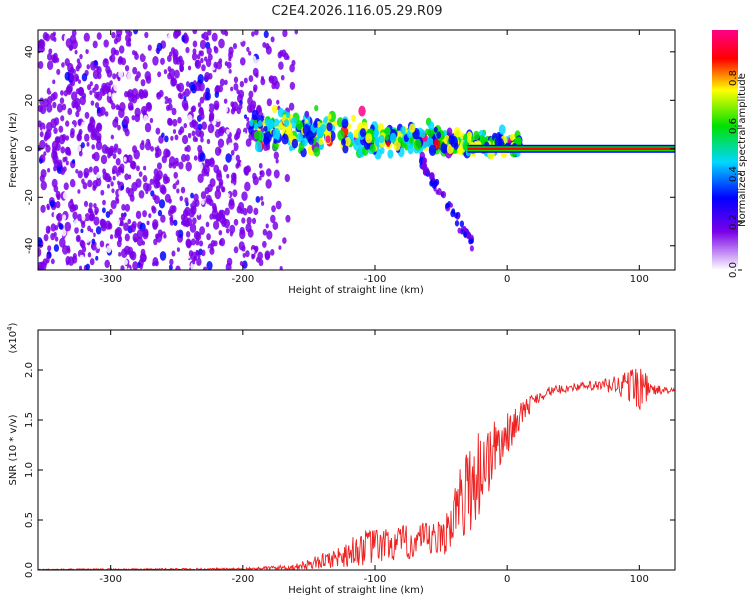 This screenshot has height=600, width=750. Describe the element at coordinates (733, 222) in the screenshot. I see `colorbar-tick-label: 0.2` at that location.